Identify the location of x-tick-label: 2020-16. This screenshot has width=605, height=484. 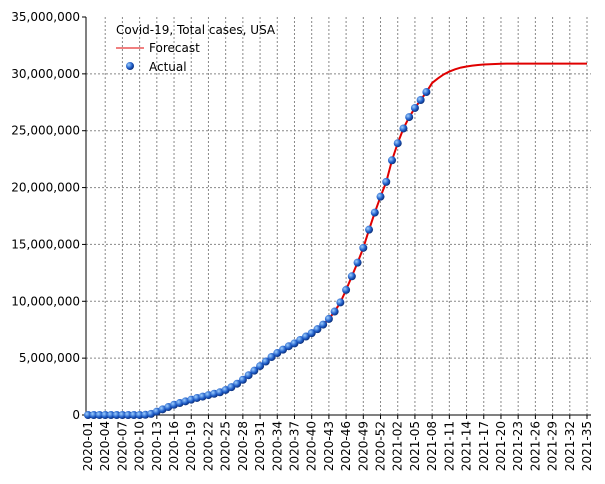
(174, 446).